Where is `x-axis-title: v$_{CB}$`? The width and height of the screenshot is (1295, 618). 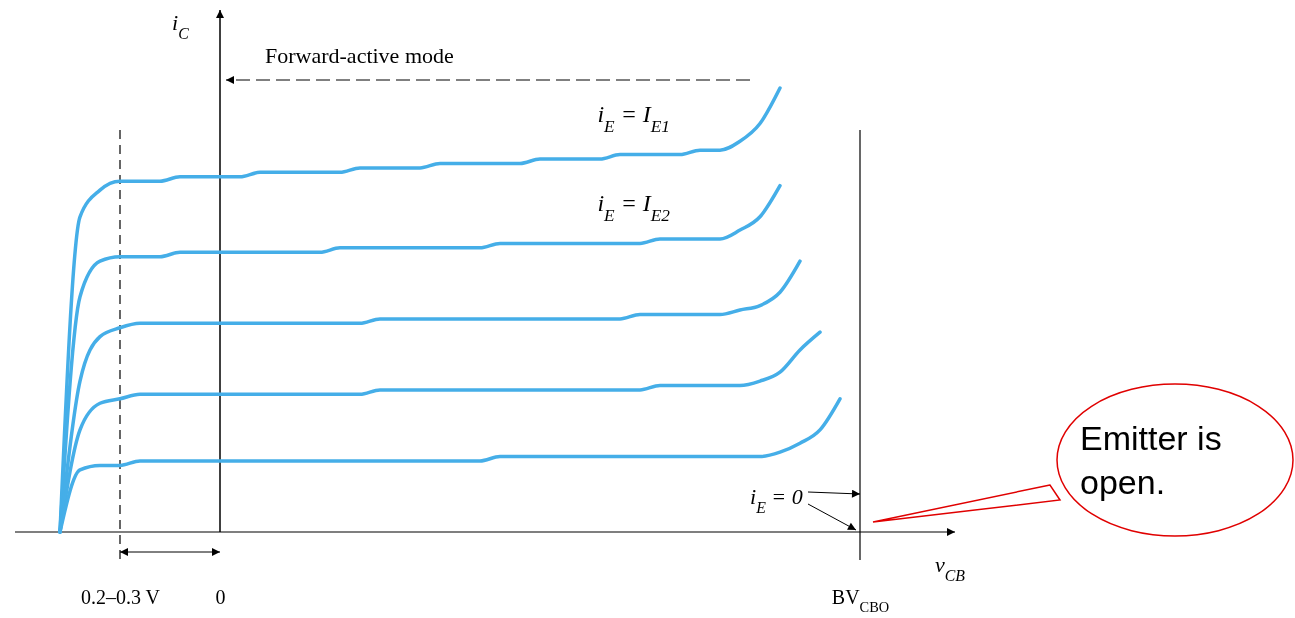 x-axis-title: v$_{CB}$ is located at coordinates (950, 568).